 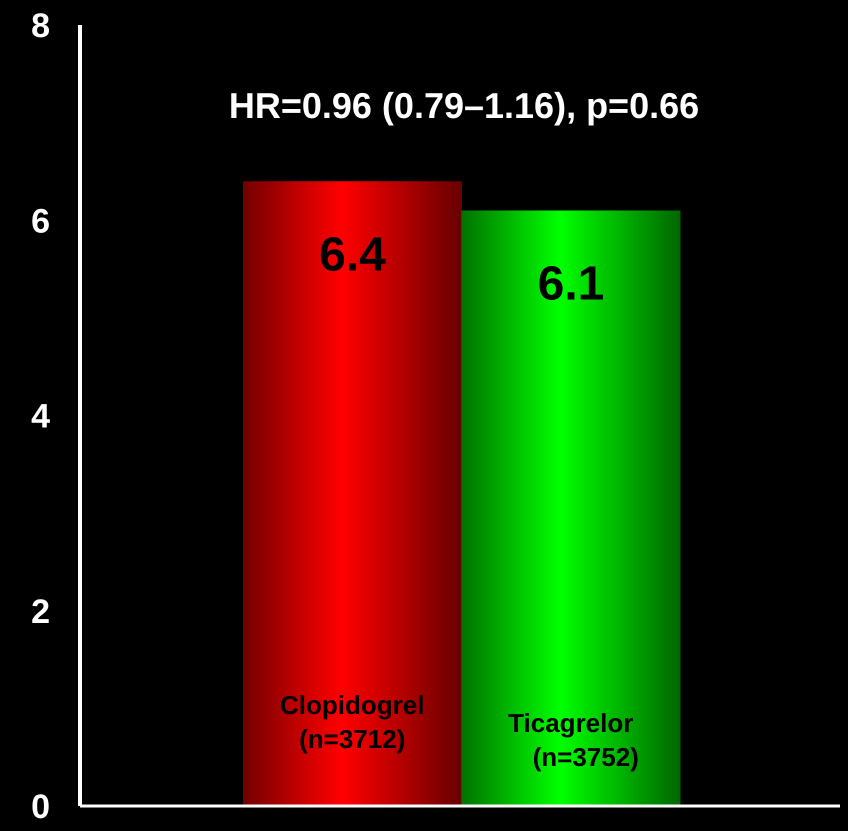 I want to click on annotation: HR=0.96 (0.79–1.16), p=0.66, so click(x=464, y=106).